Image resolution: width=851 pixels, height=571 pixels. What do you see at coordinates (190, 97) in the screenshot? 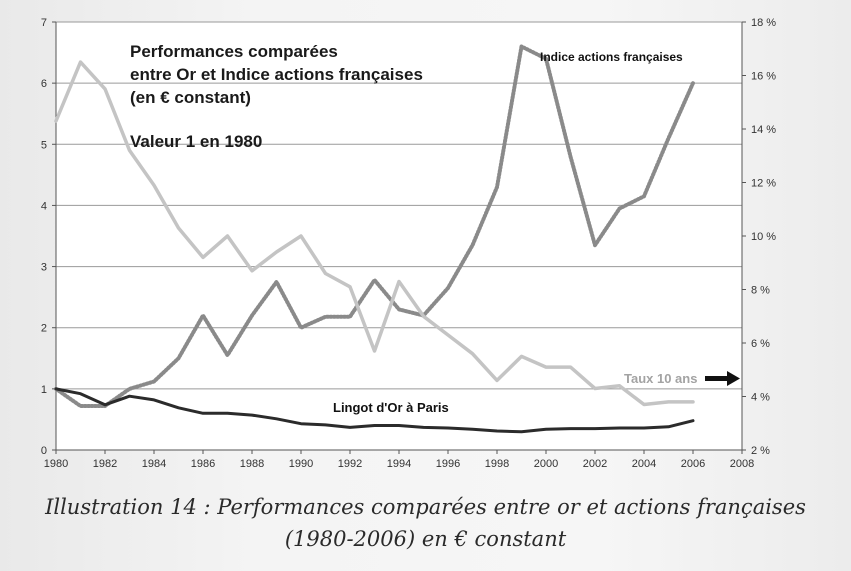
I see `chart-title-line-3: (en € constant)` at bounding box center [190, 97].